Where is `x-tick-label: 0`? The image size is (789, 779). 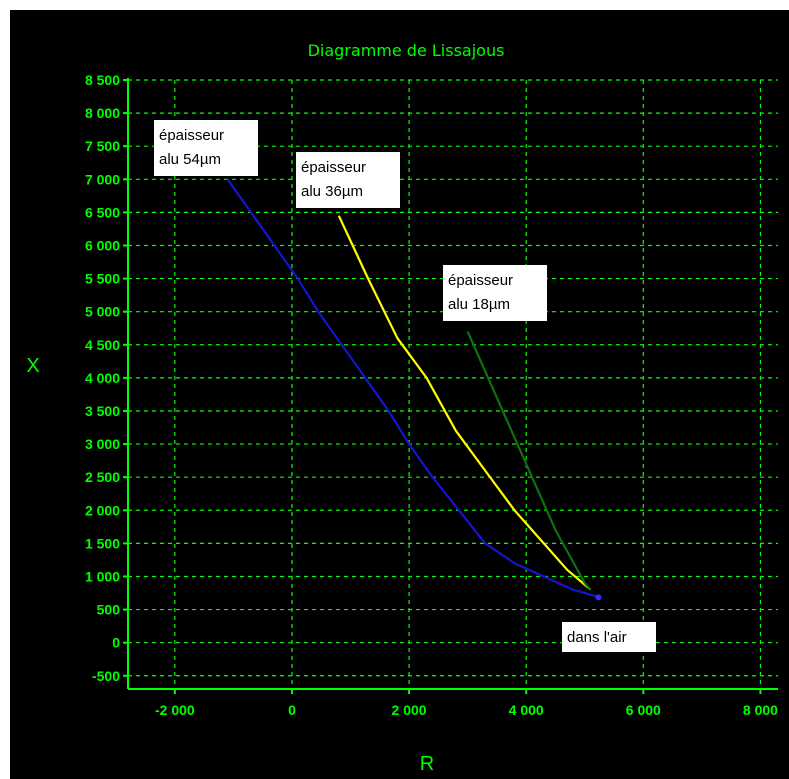 x-tick-label: 0 is located at coordinates (292, 710).